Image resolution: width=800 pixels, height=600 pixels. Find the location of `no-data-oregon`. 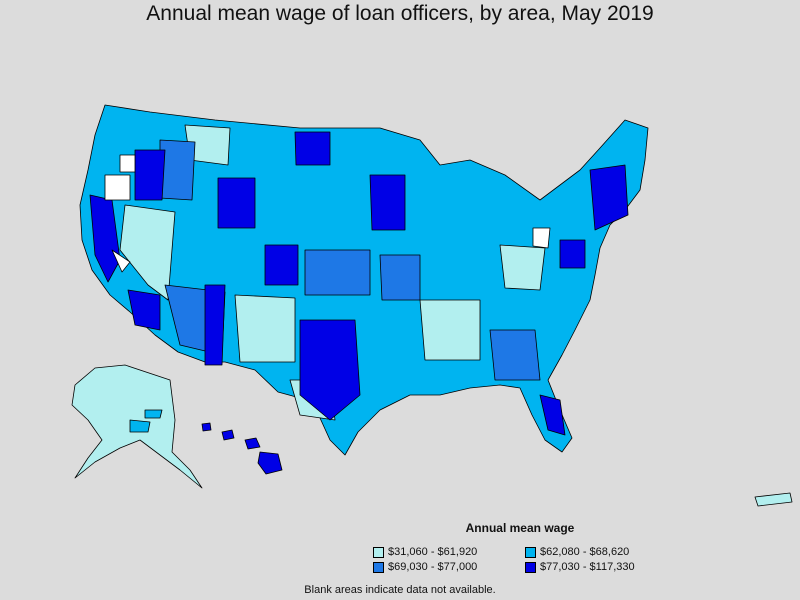

no-data-oregon is located at coordinates (117, 187).